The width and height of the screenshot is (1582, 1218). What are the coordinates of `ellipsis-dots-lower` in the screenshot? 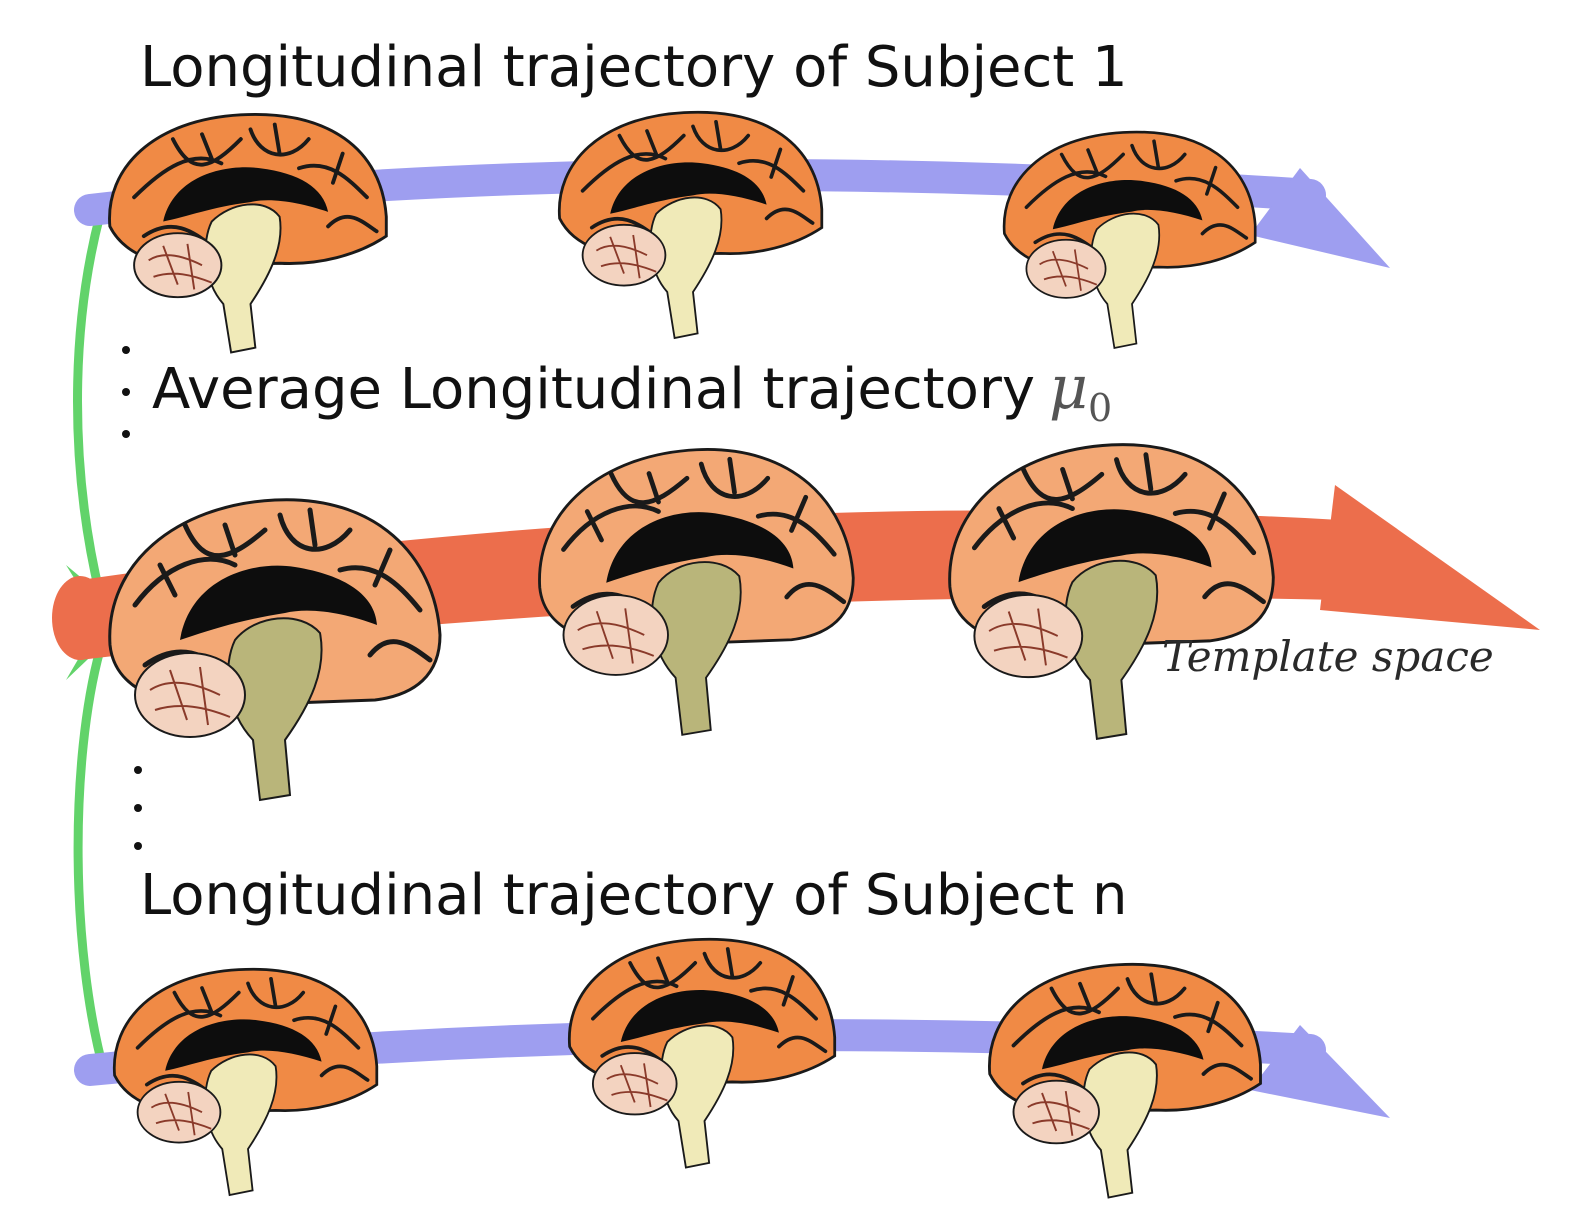 It's located at (138, 808).